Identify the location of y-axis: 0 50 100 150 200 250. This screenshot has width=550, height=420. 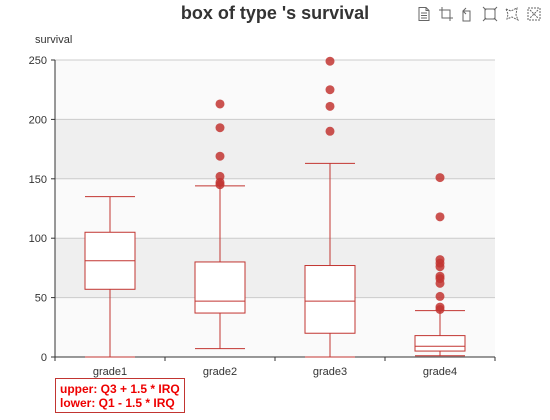
(42, 209).